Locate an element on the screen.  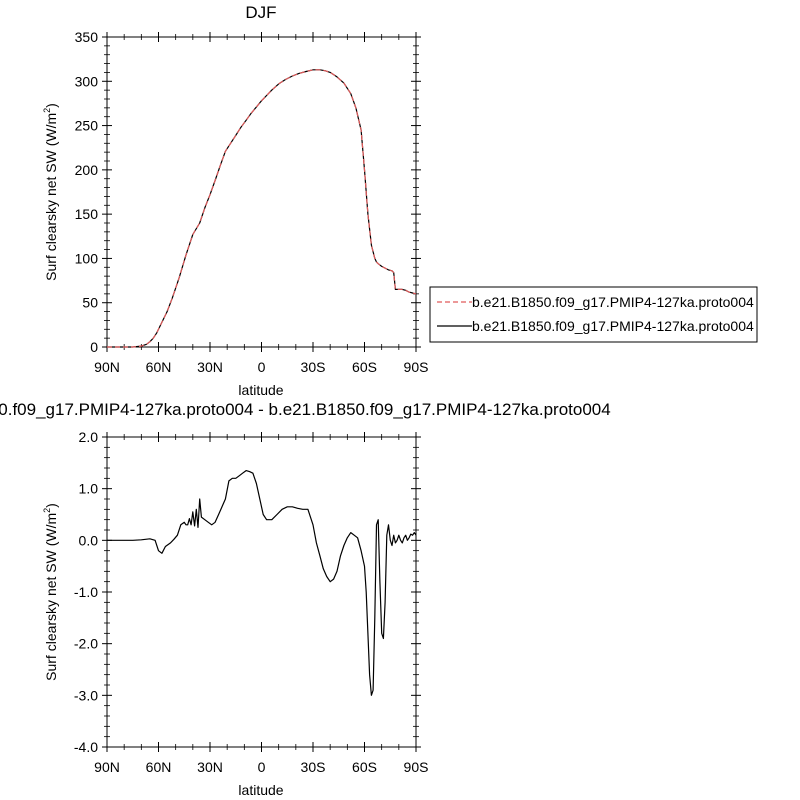
y-tick-labels: -4.0 -3.0 -2.0 -1.0 0.0 1.0 2.0 is located at coordinates (86, 592).